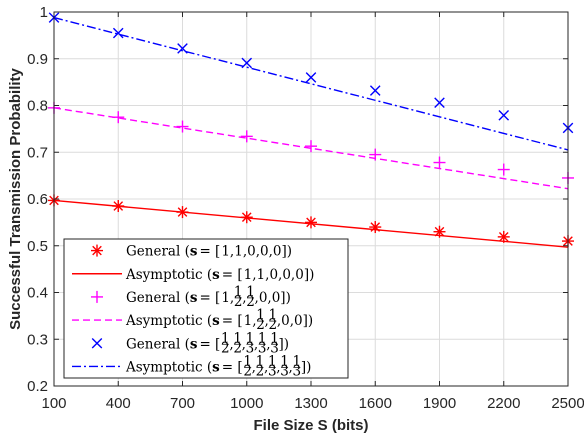  Describe the element at coordinates (311, 223) in the screenshot. I see `series-1-line` at that location.